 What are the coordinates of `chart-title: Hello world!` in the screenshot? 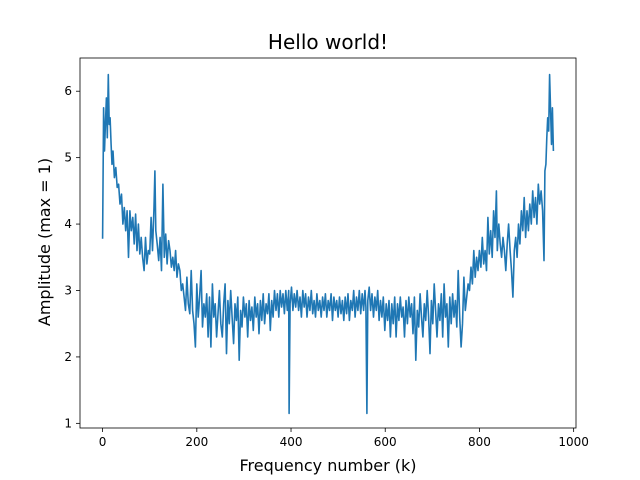 It's located at (328, 42).